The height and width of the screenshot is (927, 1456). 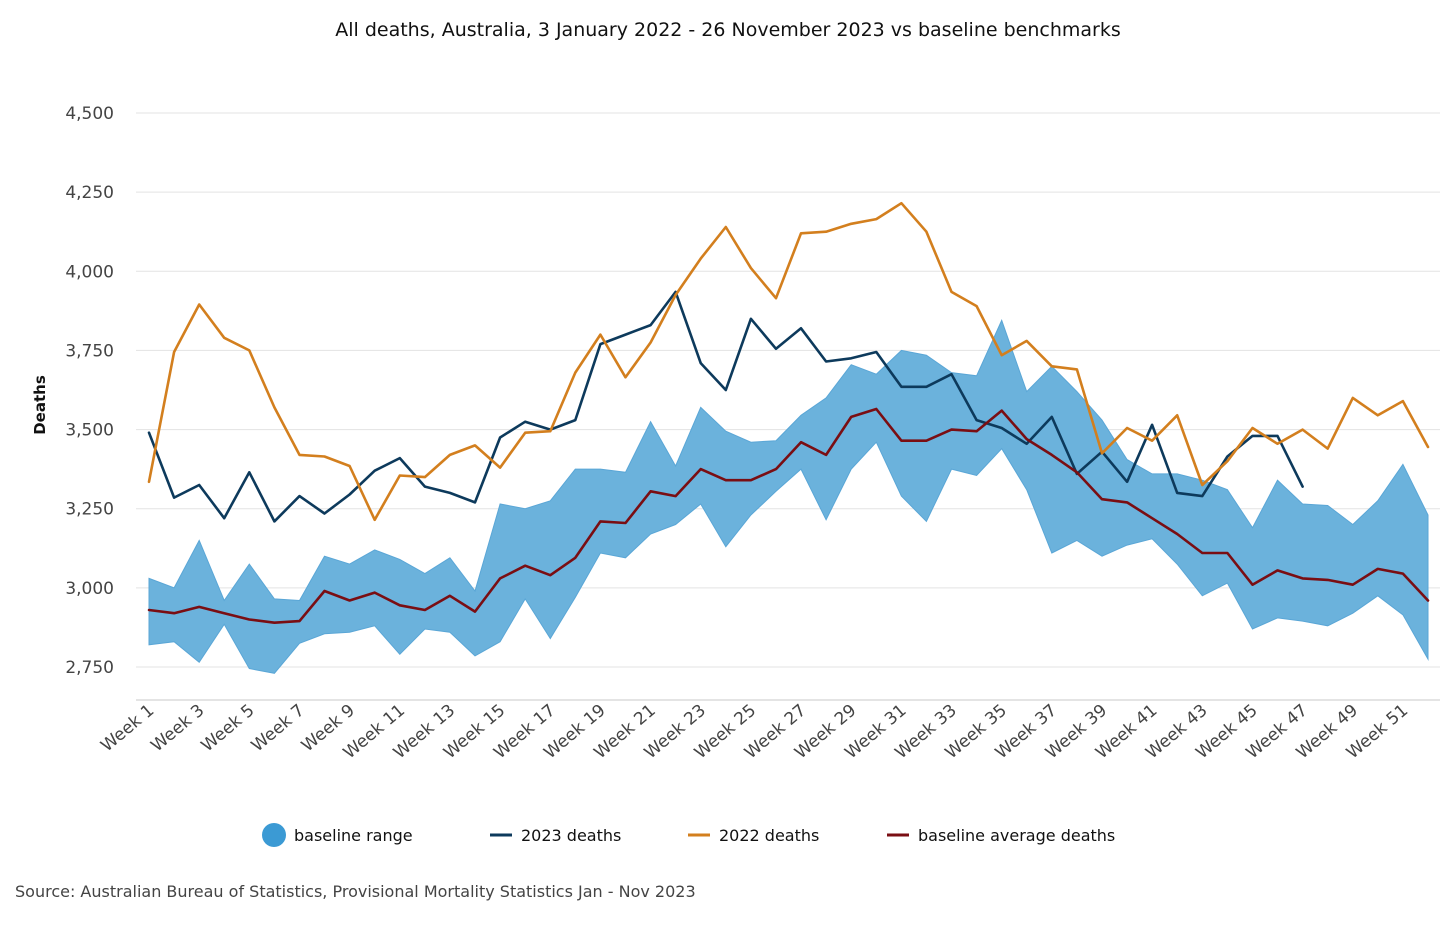 I want to click on legend-swatch-baseline-range, so click(x=274, y=835).